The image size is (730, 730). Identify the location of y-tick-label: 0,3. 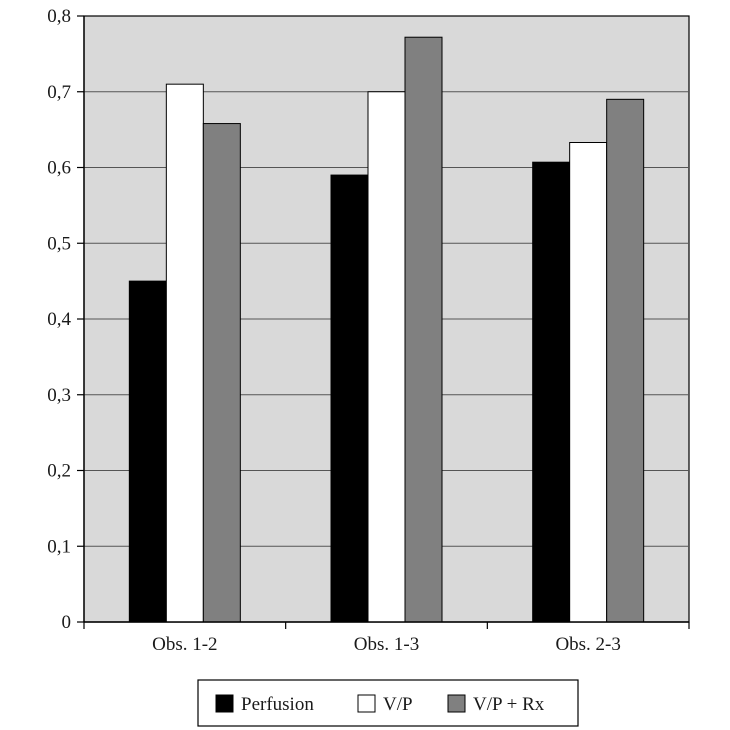
(59, 395).